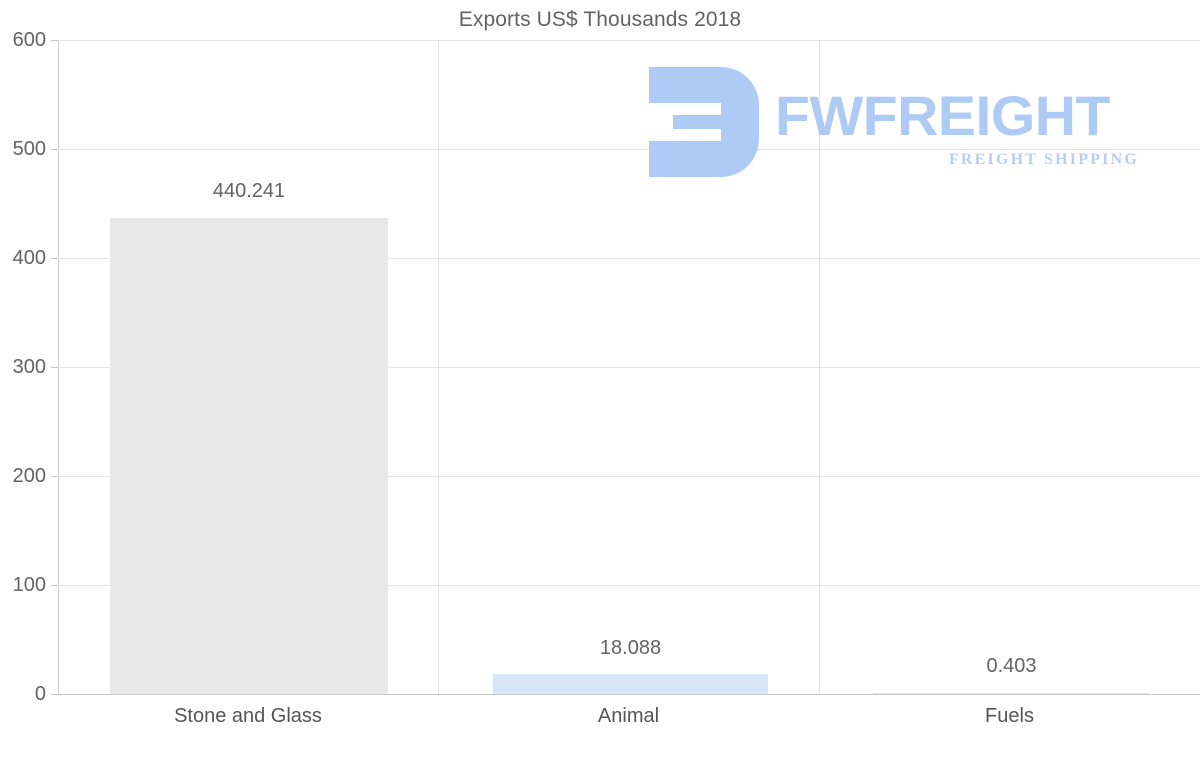  I want to click on category-label-stone-and-glass: Stone and Glass, so click(248, 716).